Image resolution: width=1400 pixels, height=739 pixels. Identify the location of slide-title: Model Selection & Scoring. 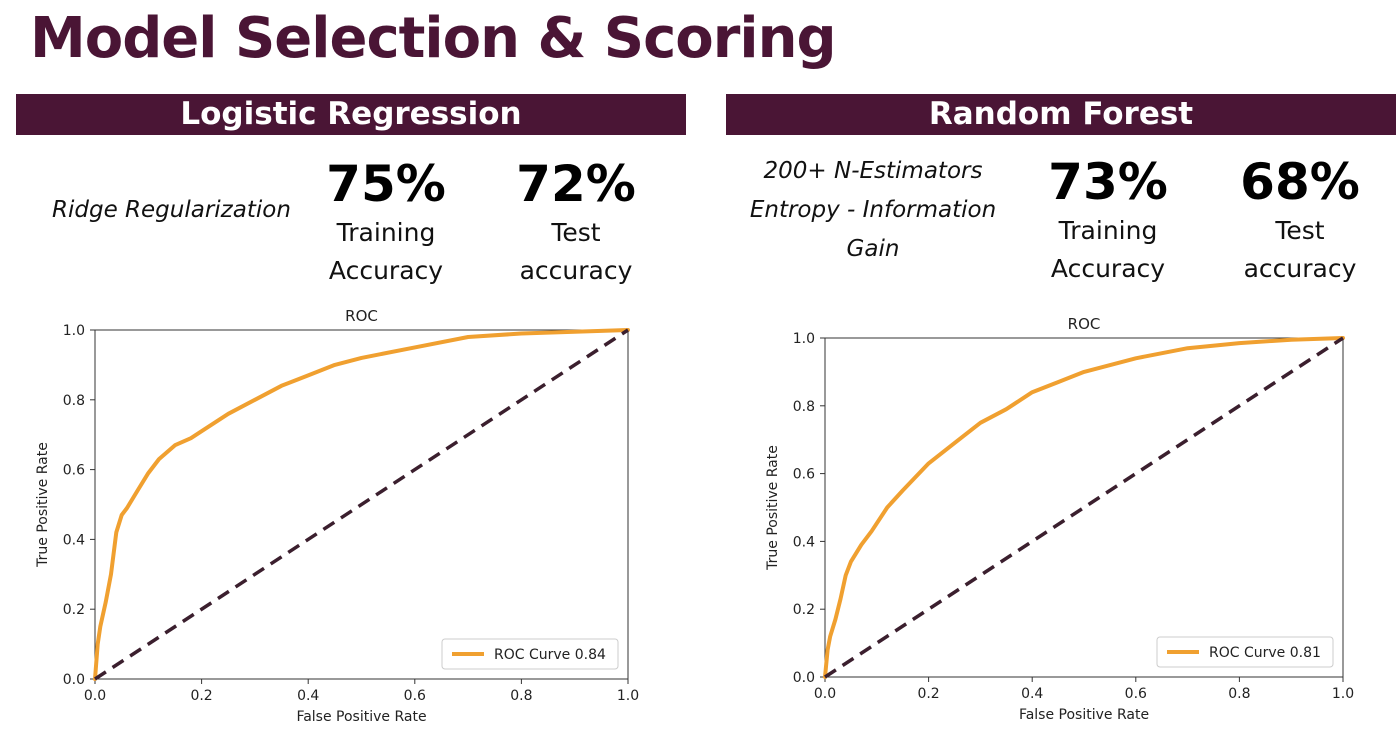
(433, 38).